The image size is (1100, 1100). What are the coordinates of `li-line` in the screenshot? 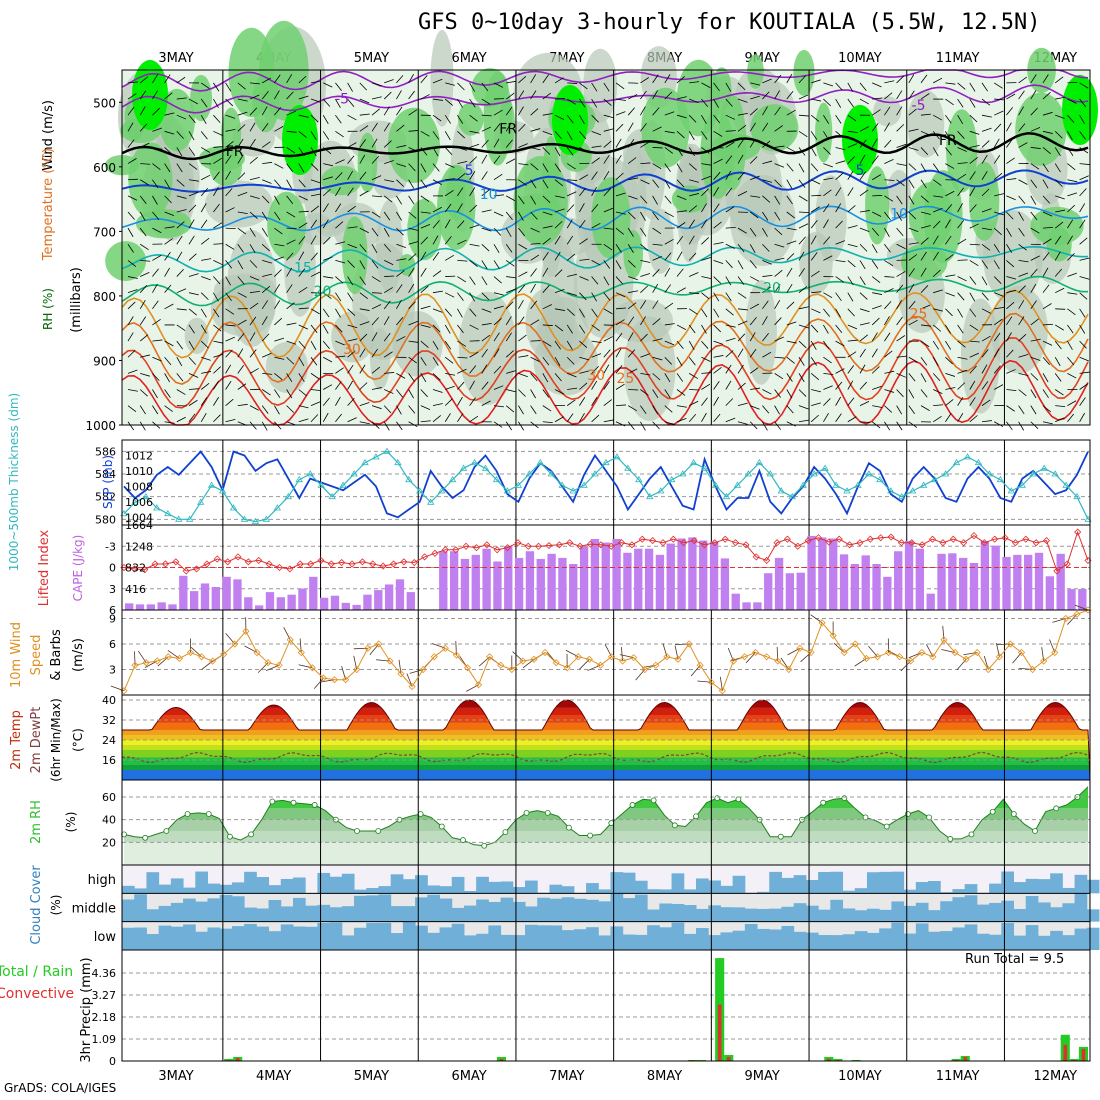 It's located at (606, 551).